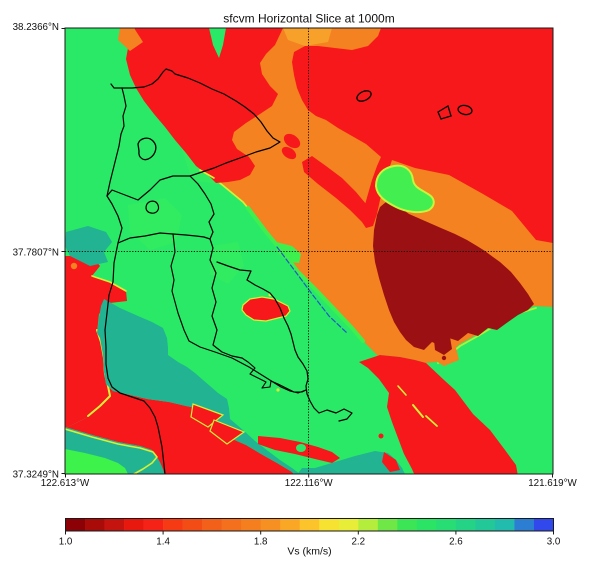  What do you see at coordinates (308, 19) in the screenshot?
I see `svg-text:sfcvm Horizontal Slice at 1000: sfcvm Horizontal Slice at 1000m` at bounding box center [308, 19].